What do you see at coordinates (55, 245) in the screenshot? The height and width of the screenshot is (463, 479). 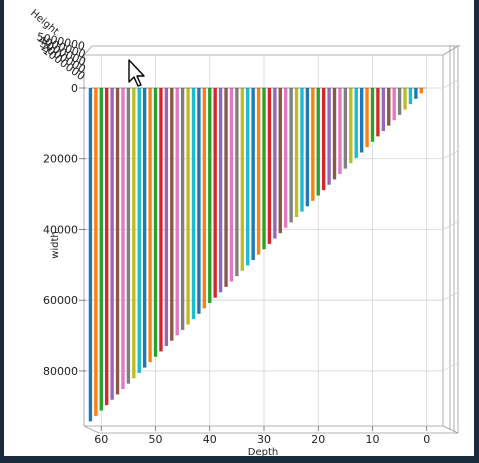 I see `y-axis-label: width` at bounding box center [55, 245].